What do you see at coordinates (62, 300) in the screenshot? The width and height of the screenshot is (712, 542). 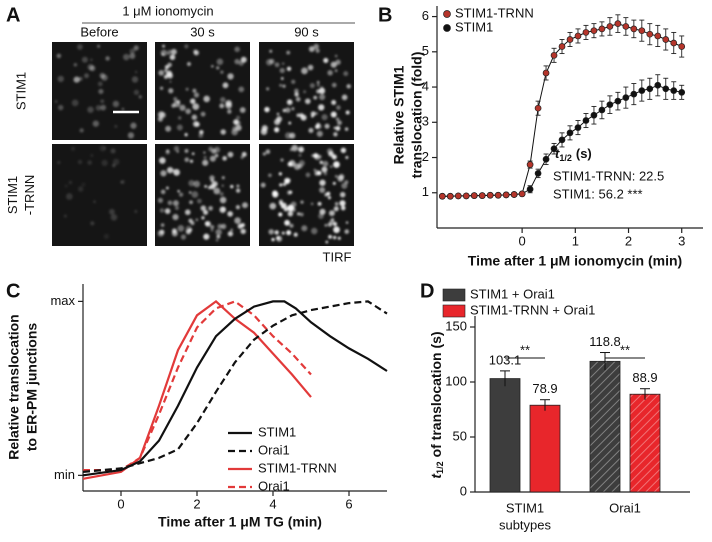 I see `y-tick-label: max` at bounding box center [62, 300].